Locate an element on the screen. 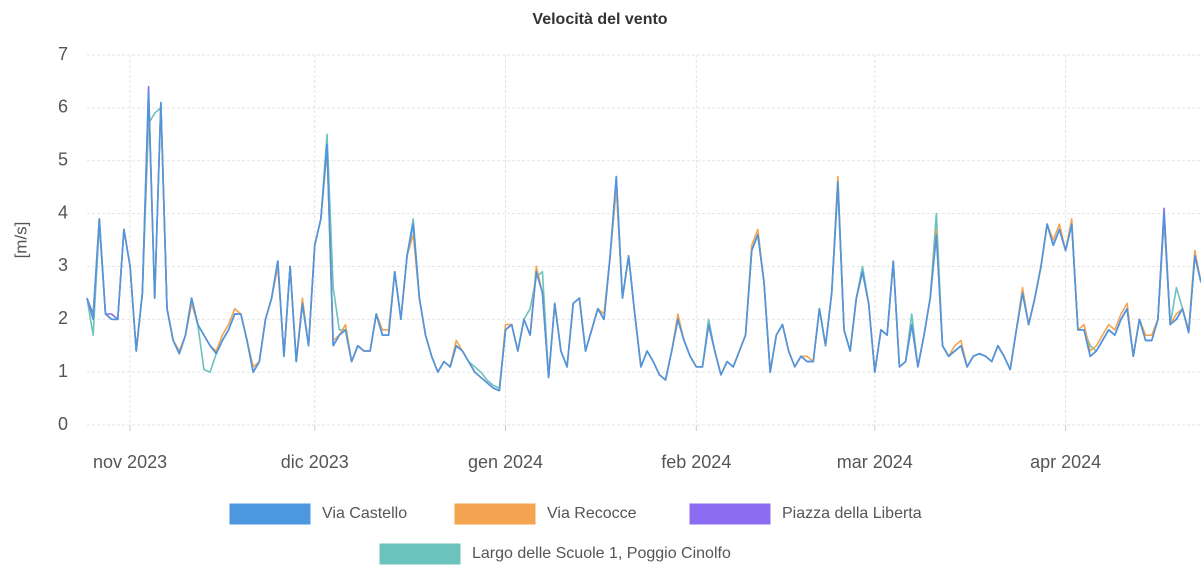 The height and width of the screenshot is (569, 1201). y-tick-label: 2 is located at coordinates (63, 318).